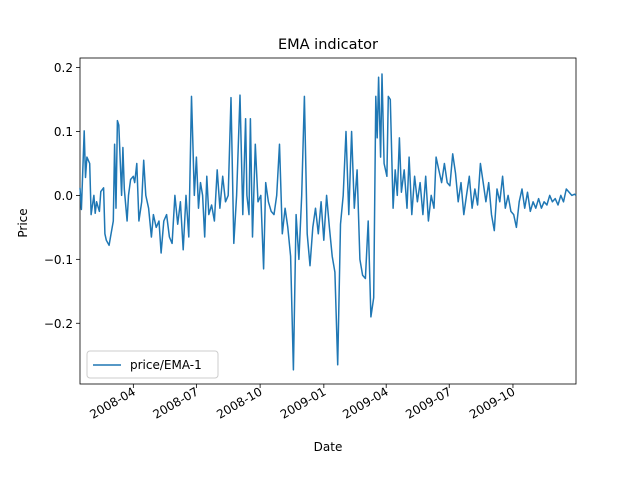 This screenshot has width=640, height=480. What do you see at coordinates (63, 132) in the screenshot?
I see `y-tick-label: 0.1` at bounding box center [63, 132].